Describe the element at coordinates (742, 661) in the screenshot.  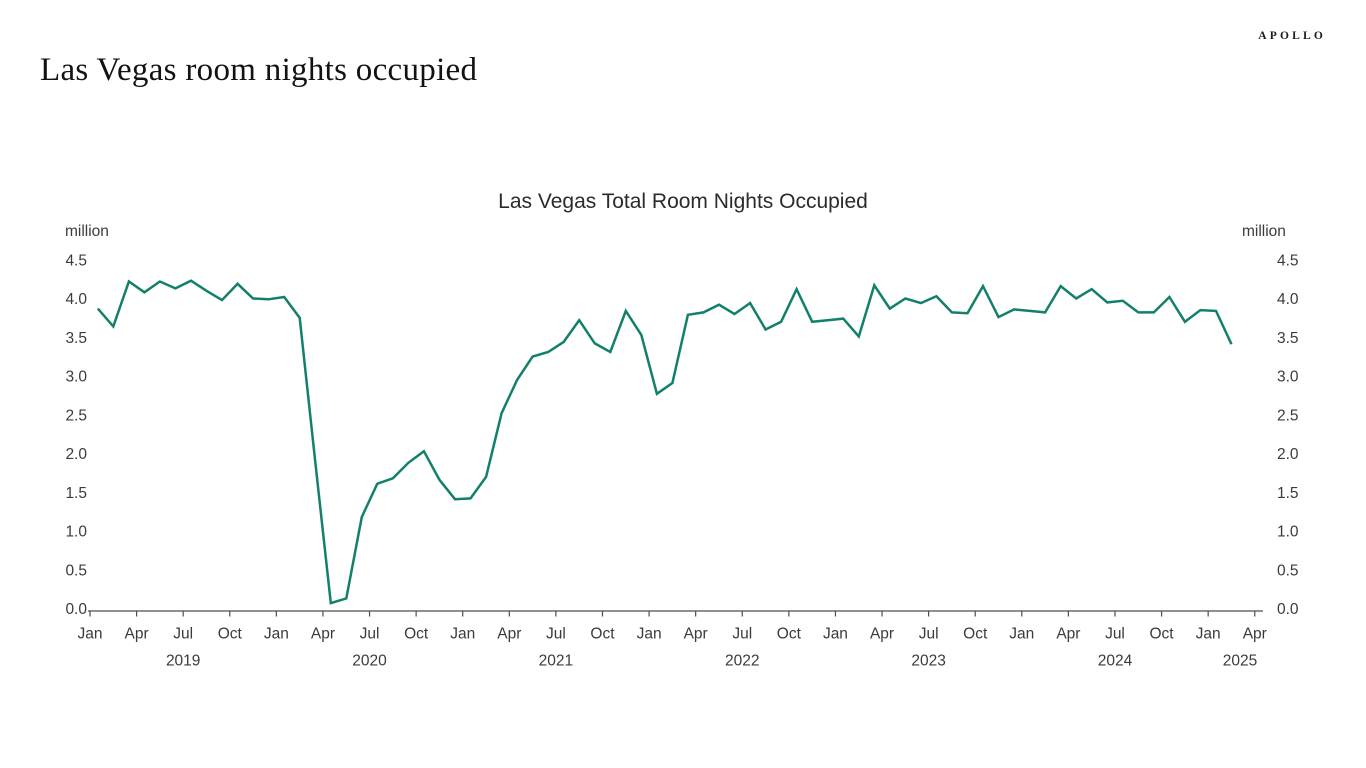
I see `x-year-label: 2022` at that location.